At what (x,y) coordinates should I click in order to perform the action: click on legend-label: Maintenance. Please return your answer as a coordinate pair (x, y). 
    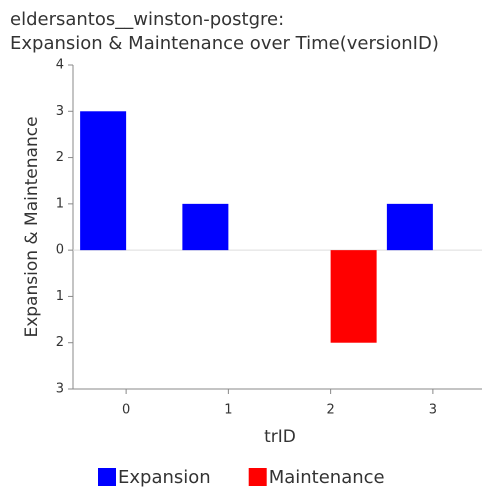
    Looking at the image, I should click on (327, 477).